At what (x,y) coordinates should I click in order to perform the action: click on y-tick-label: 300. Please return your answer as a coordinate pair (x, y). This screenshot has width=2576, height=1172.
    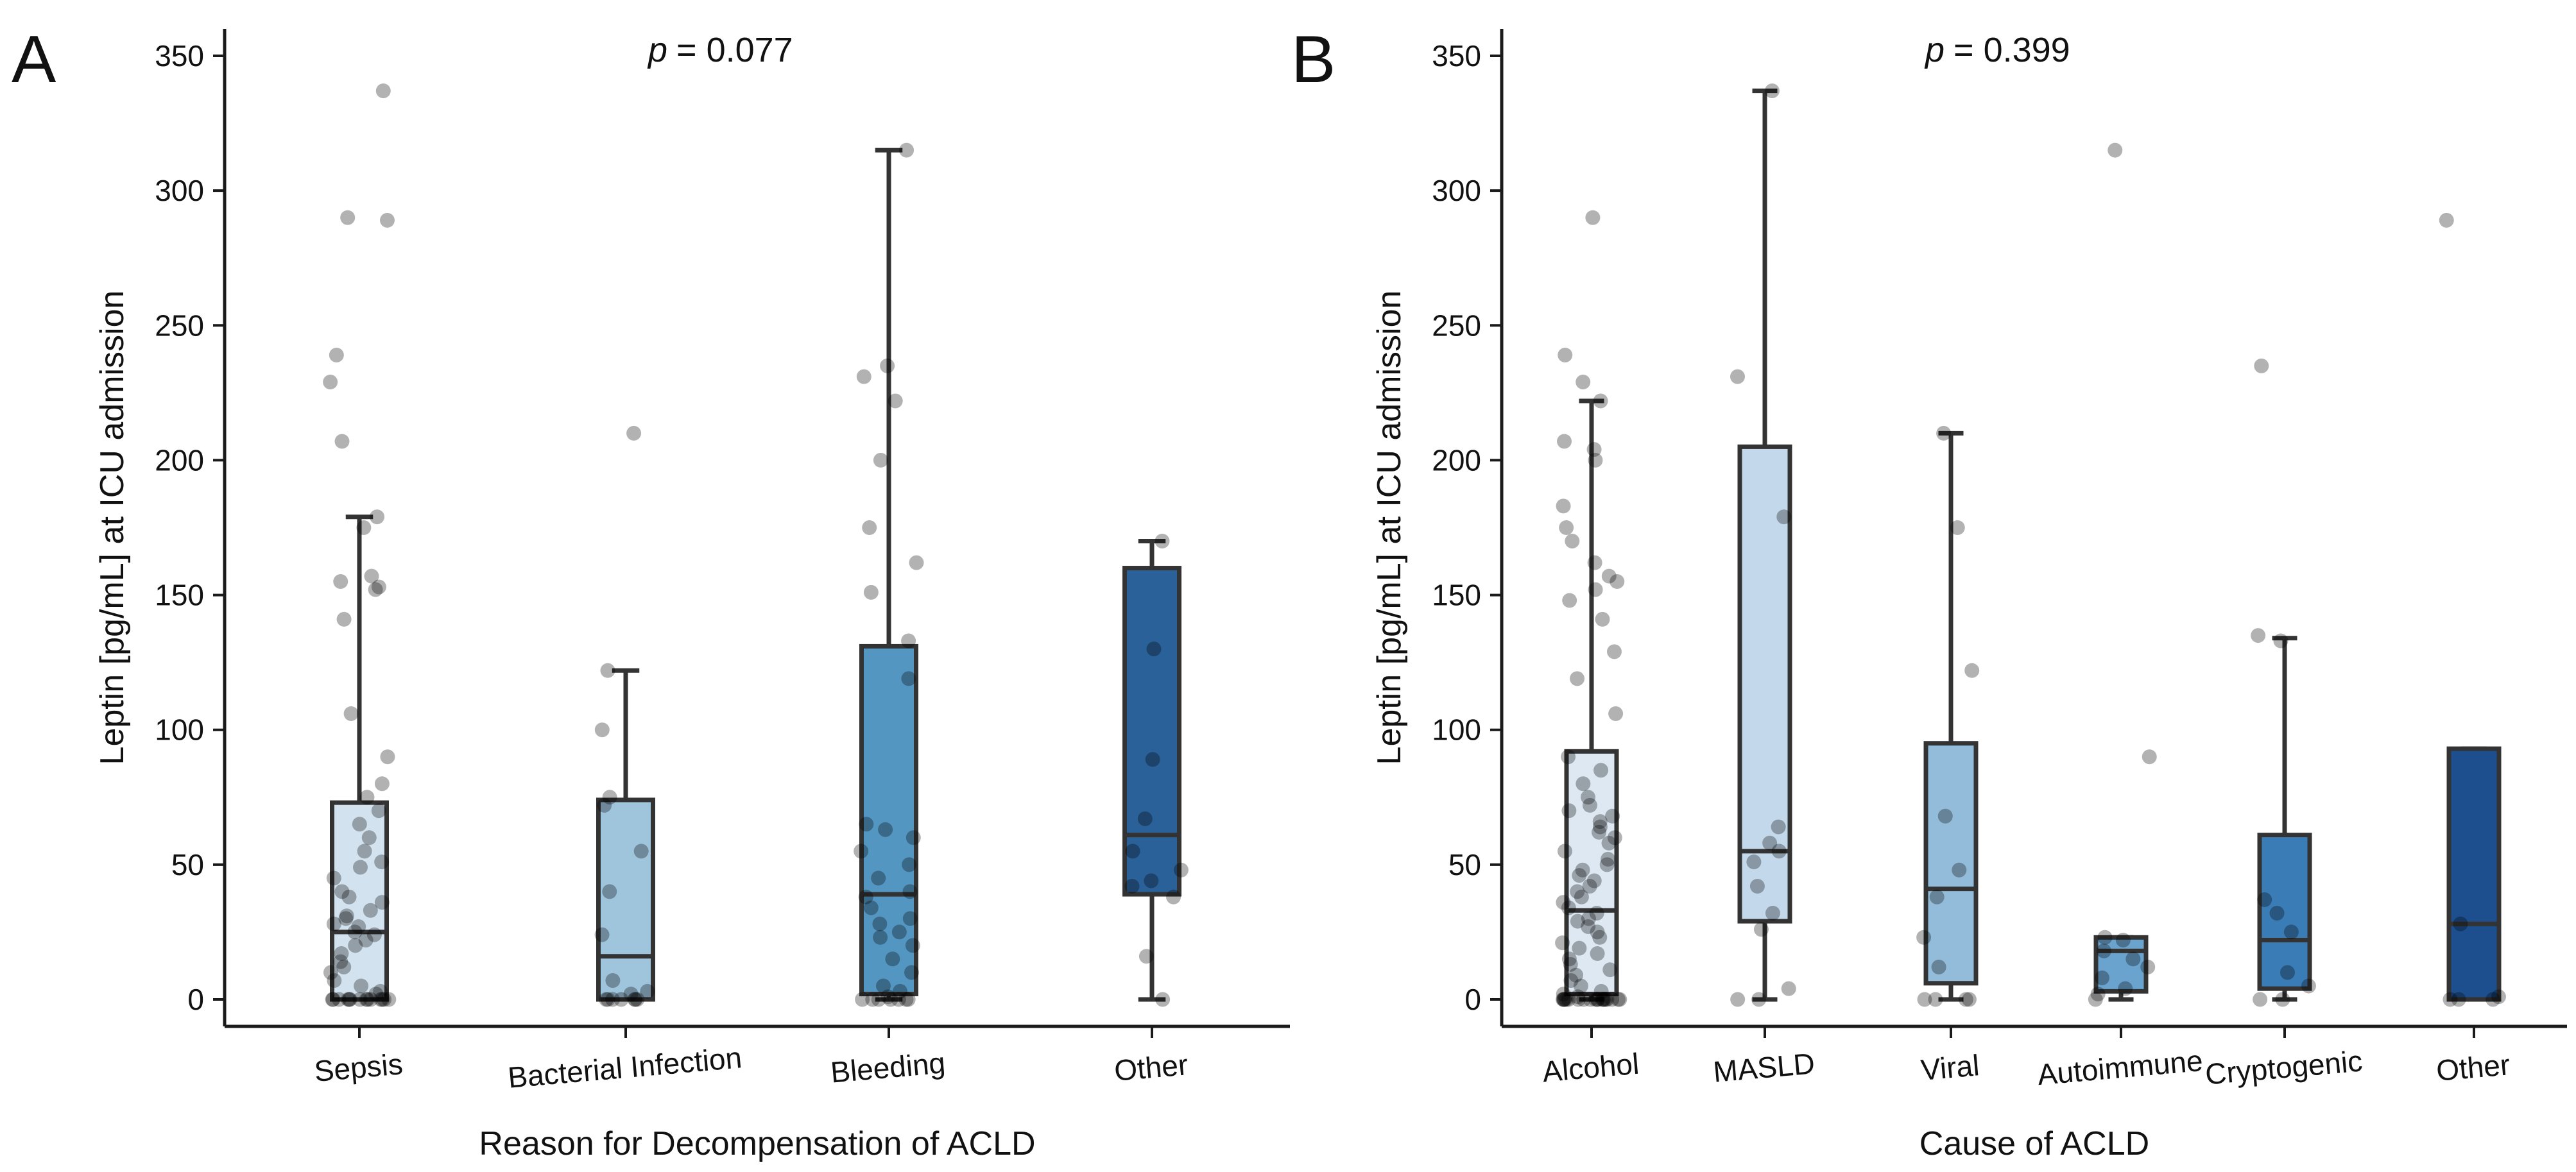
    Looking at the image, I should click on (179, 190).